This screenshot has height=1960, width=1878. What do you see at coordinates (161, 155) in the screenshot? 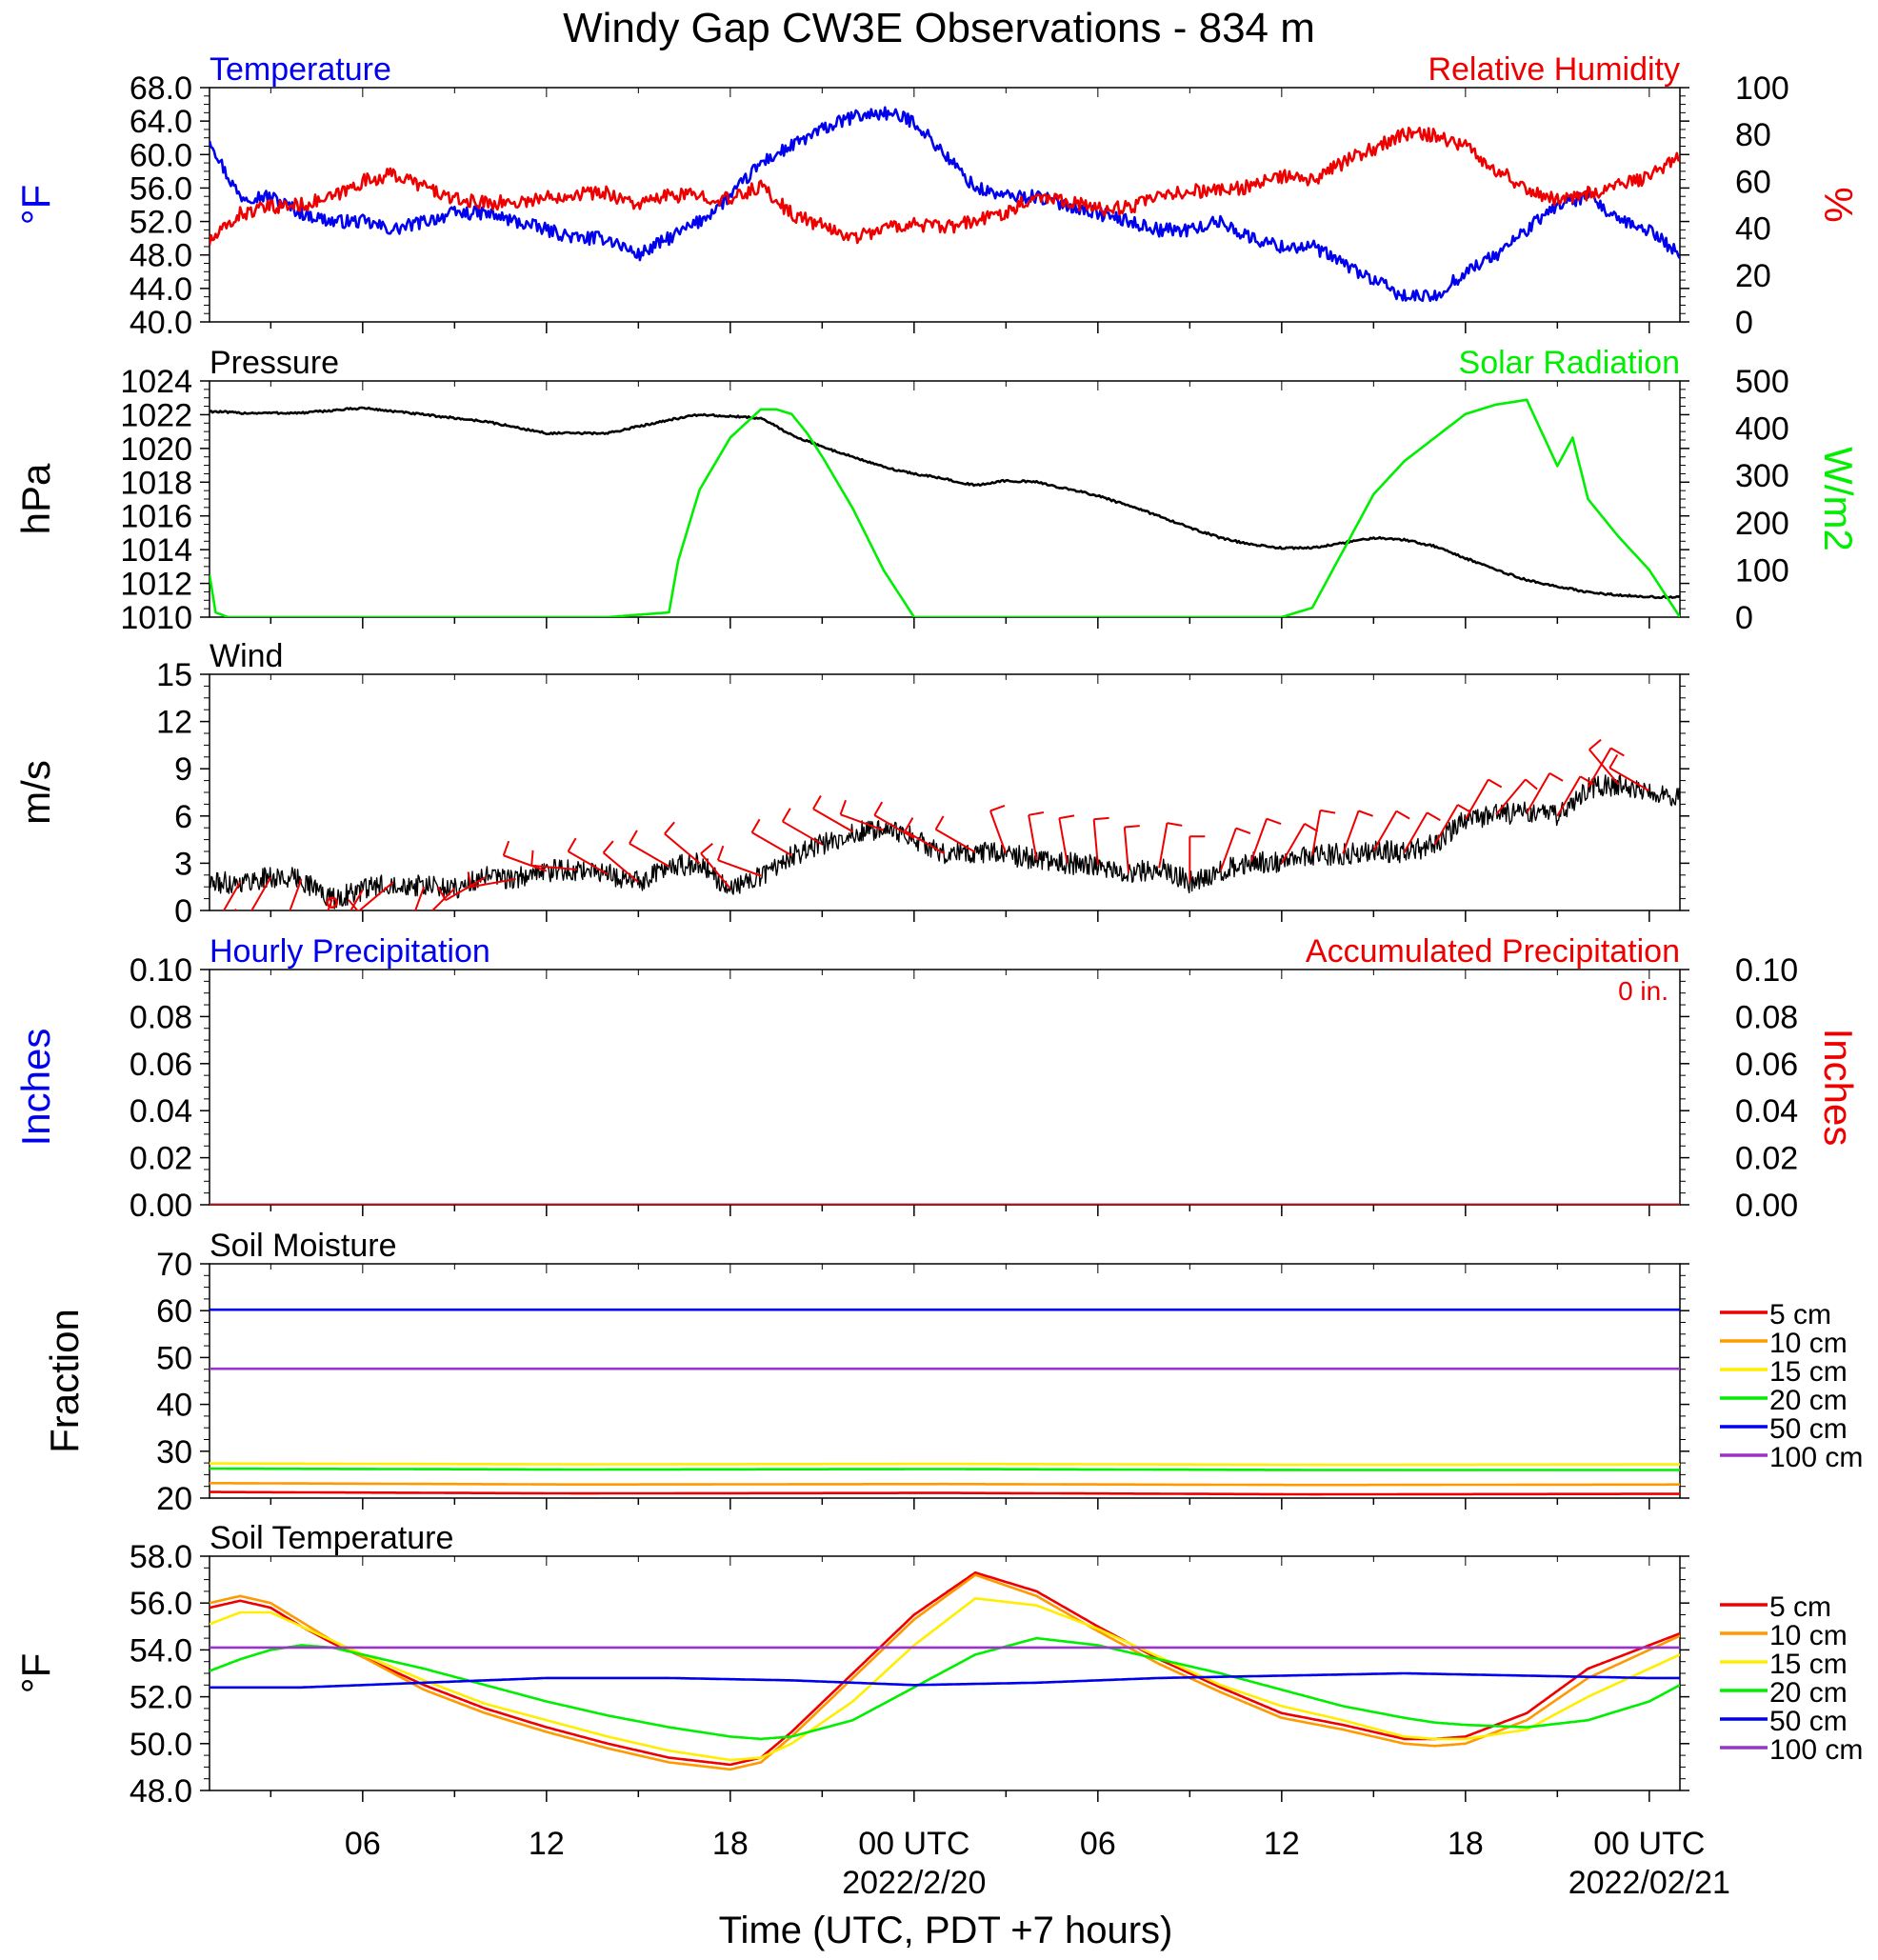
I see `y-tick-label: 60.0` at bounding box center [161, 155].